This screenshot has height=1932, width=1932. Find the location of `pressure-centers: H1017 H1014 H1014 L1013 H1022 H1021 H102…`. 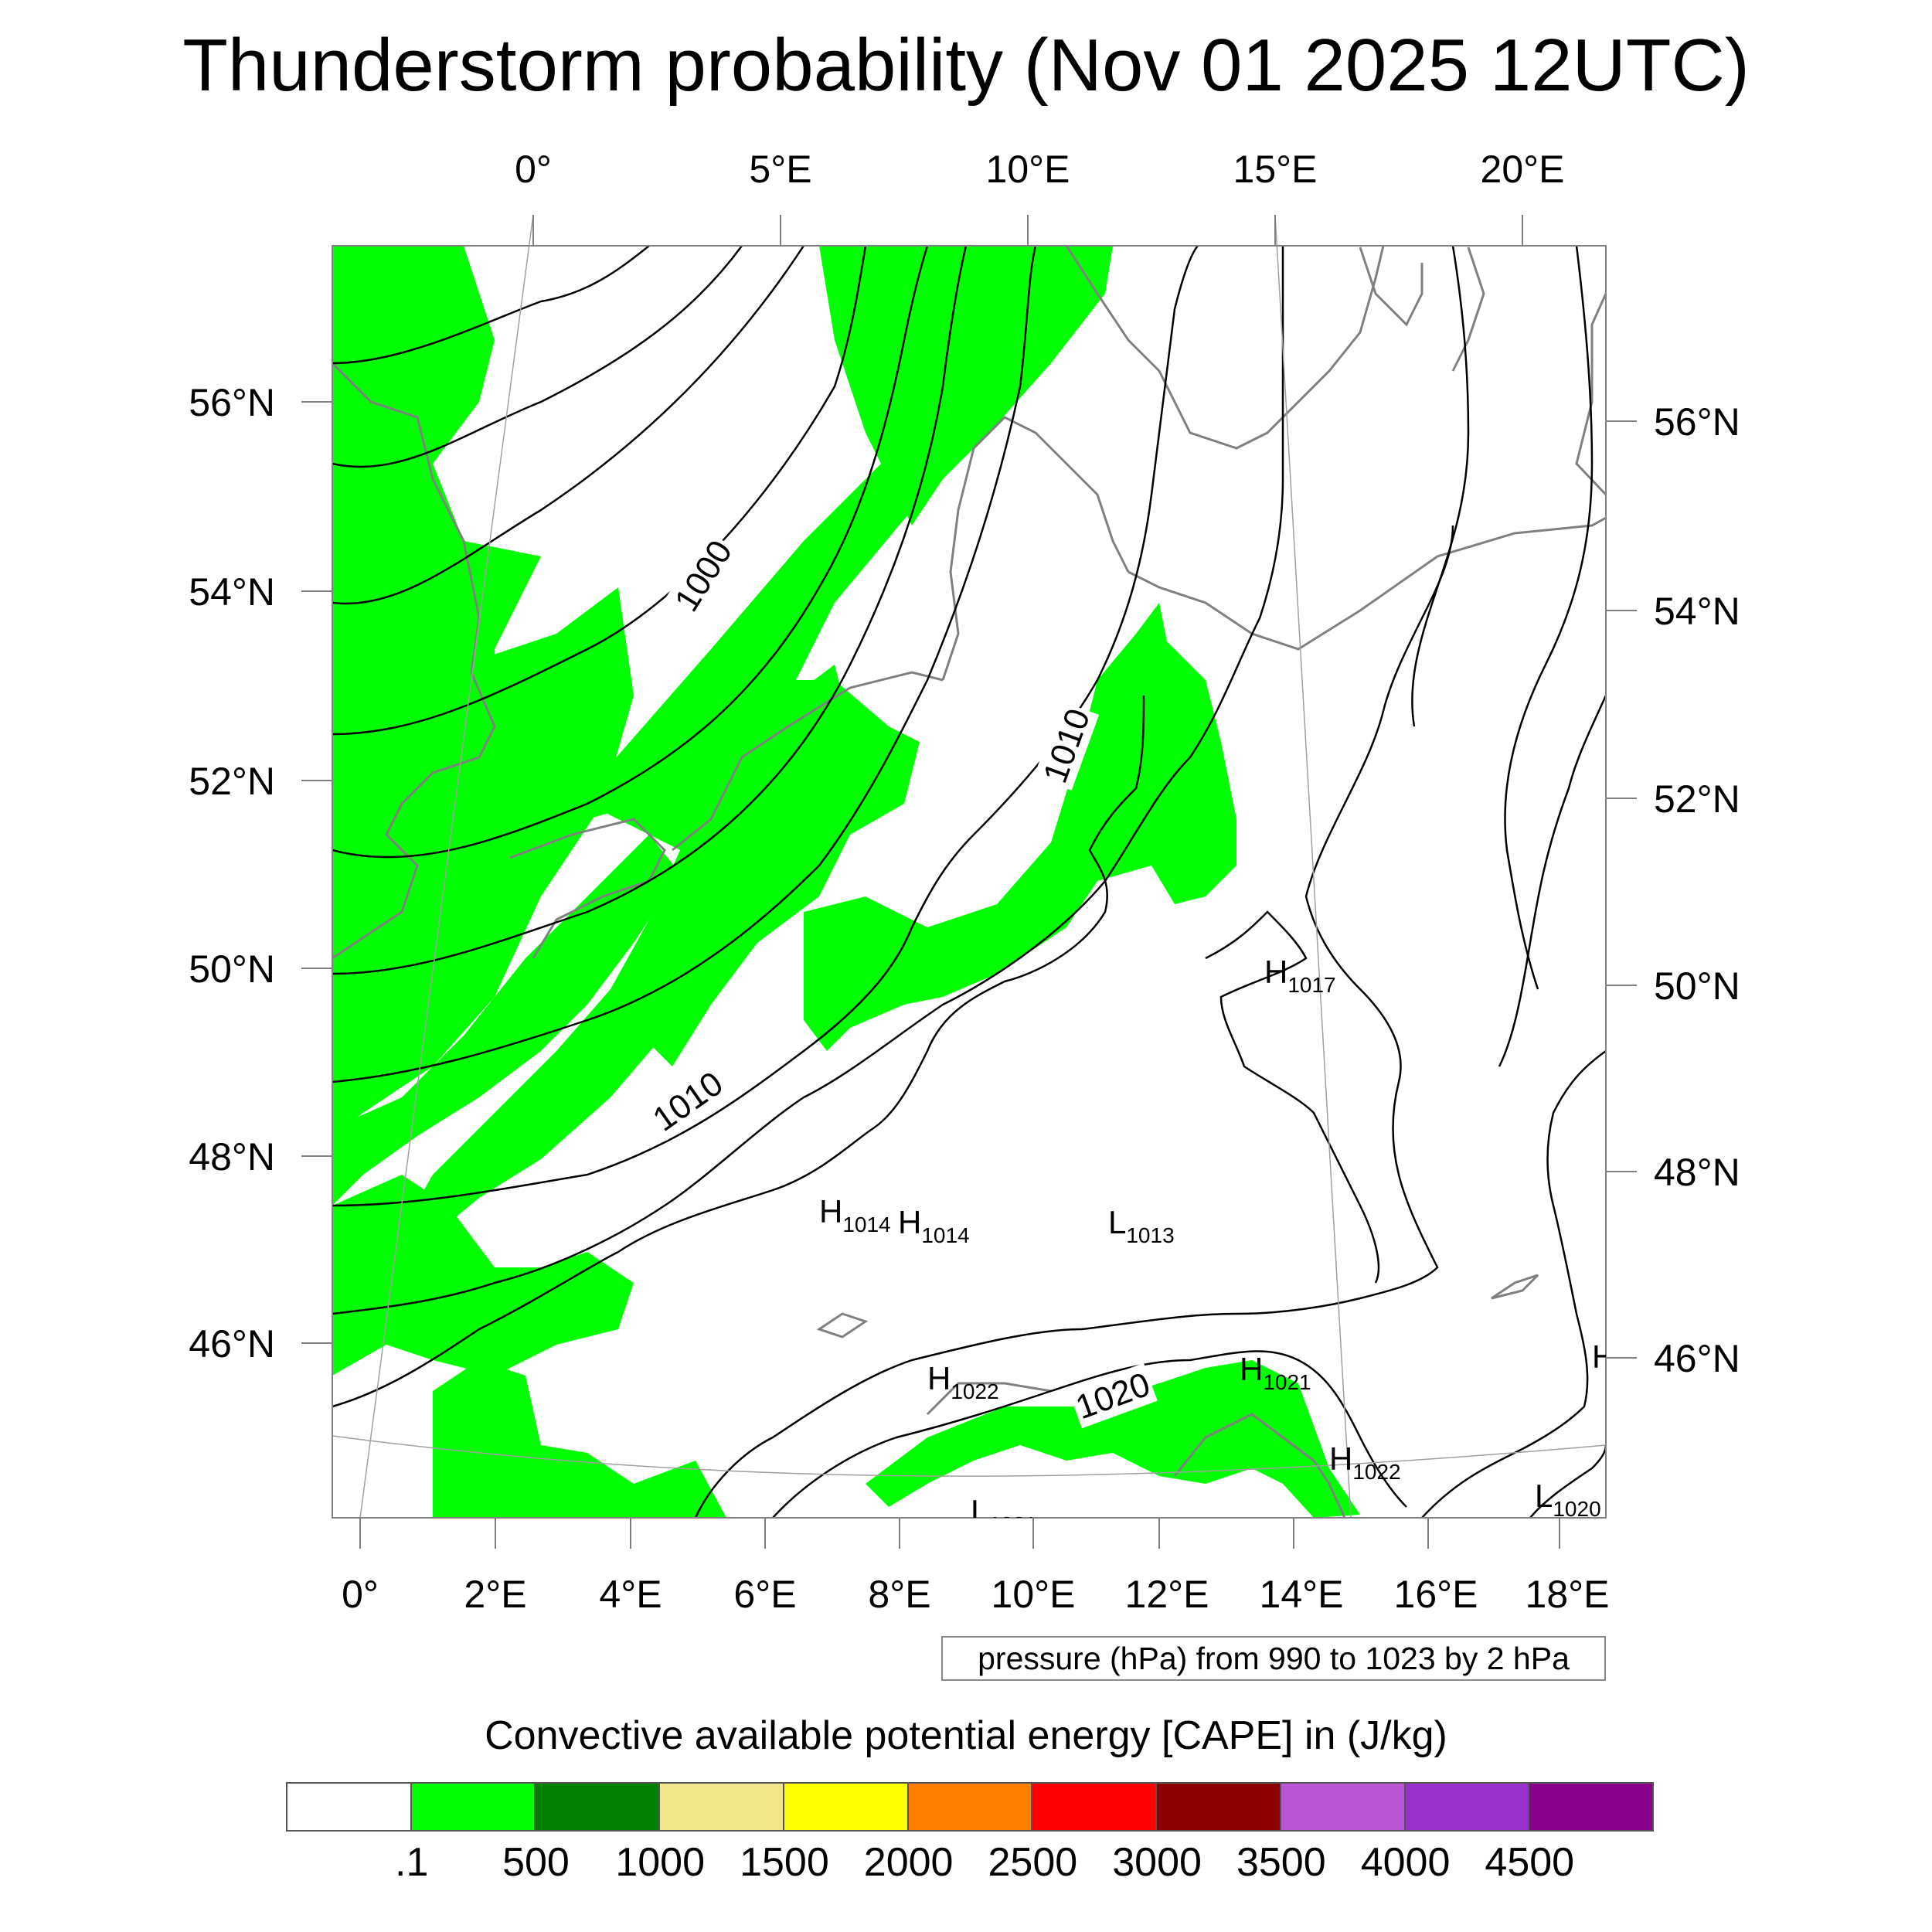

pressure-centers: H1017 H1014 H1014 L1013 H1022 H1021 H102… is located at coordinates (1217, 1245).